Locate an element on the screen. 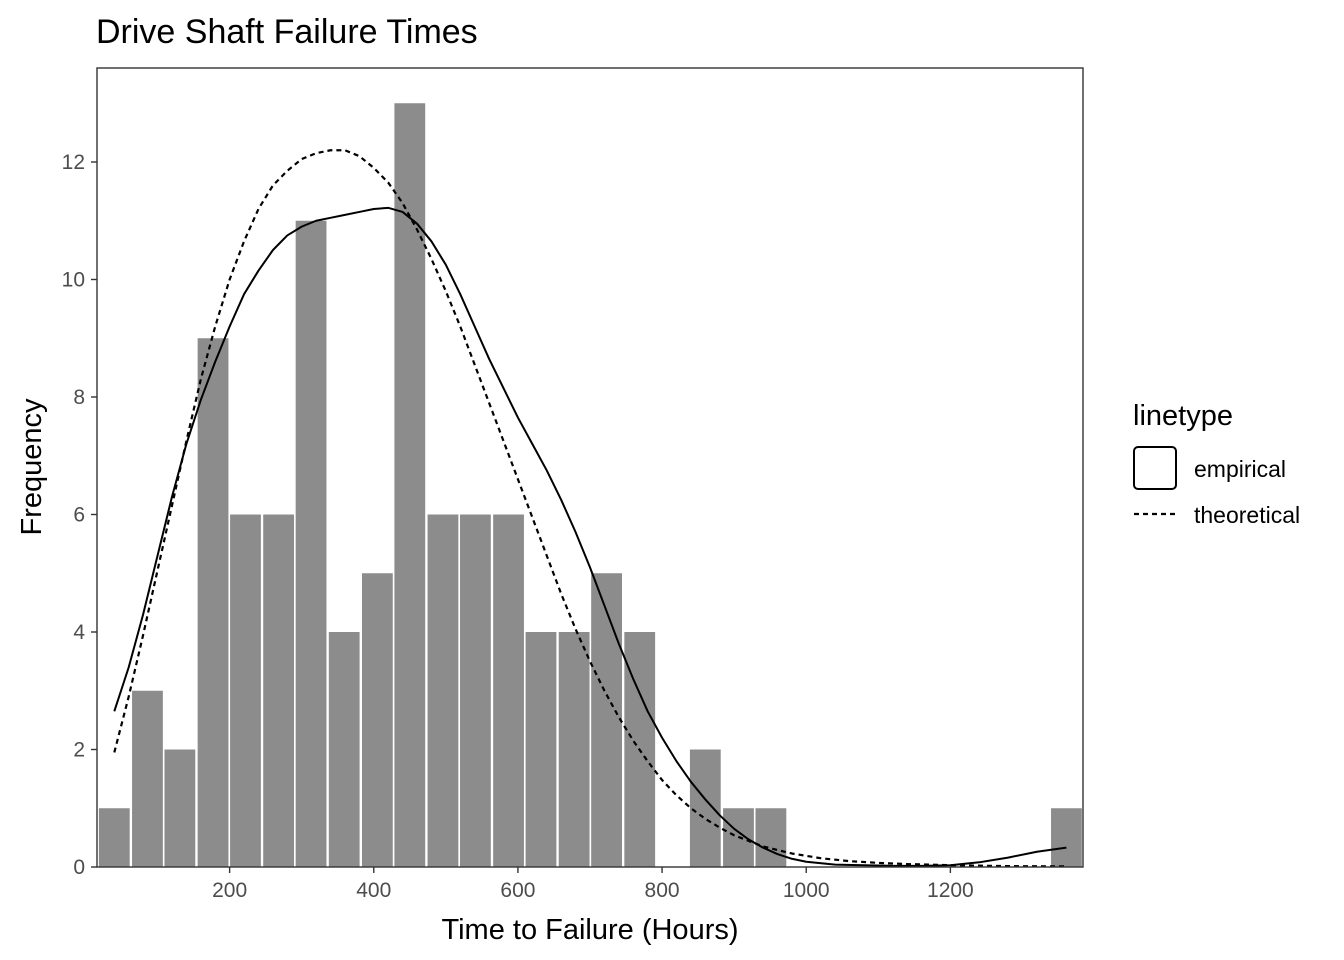 This screenshot has width=1344, height=960. x-tick-label: 1000 is located at coordinates (806, 890).